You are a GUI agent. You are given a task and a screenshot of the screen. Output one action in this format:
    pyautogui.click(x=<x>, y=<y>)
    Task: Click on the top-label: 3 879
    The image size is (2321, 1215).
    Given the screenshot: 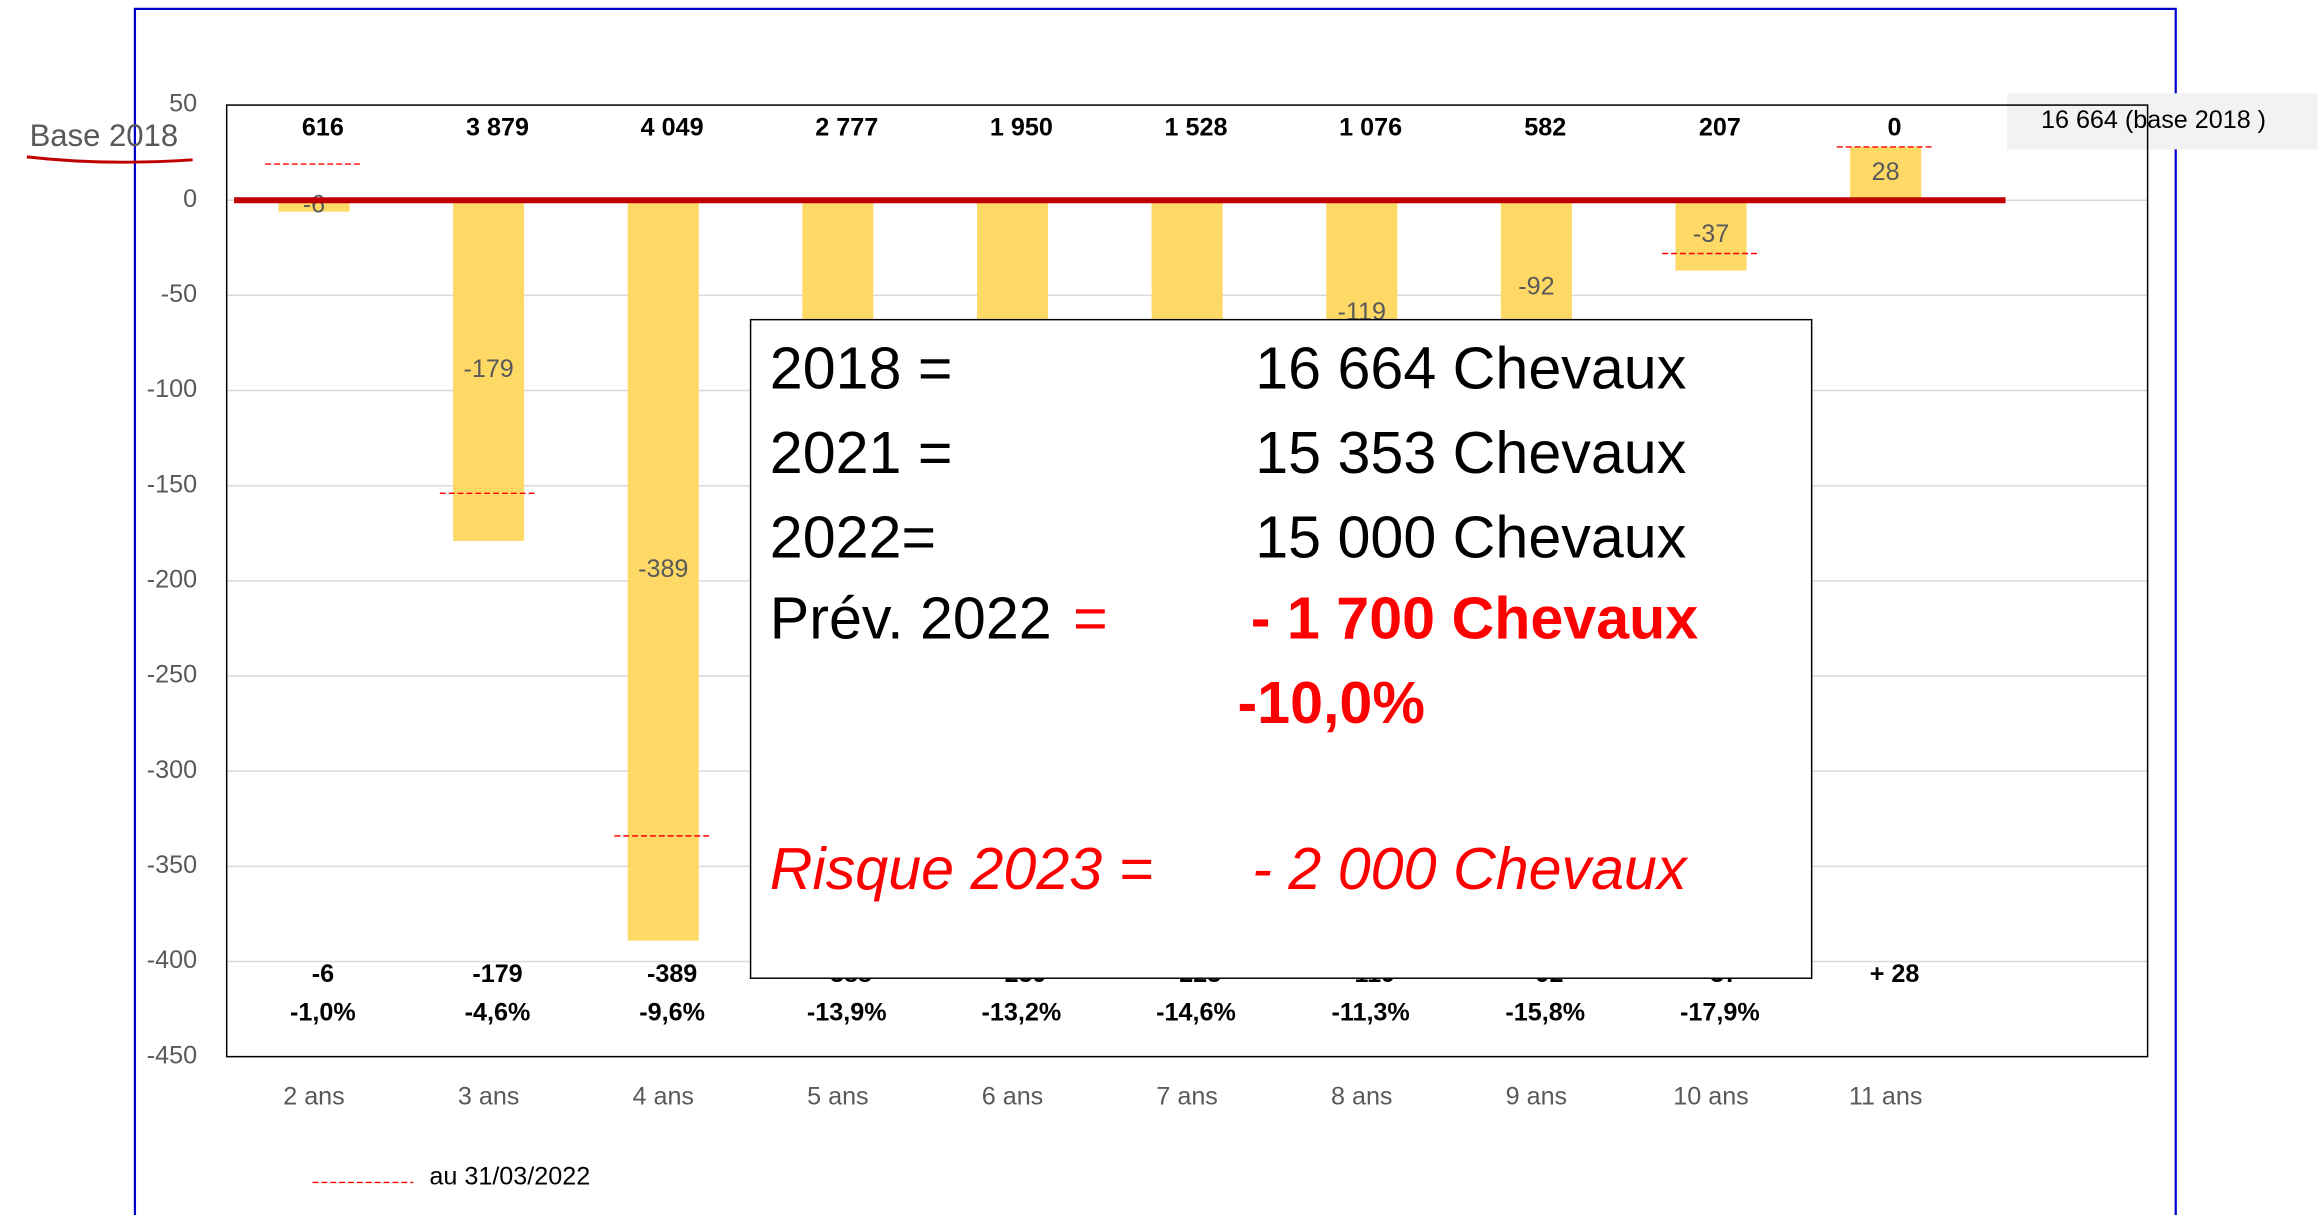 What is the action you would take?
    pyautogui.click(x=497, y=127)
    